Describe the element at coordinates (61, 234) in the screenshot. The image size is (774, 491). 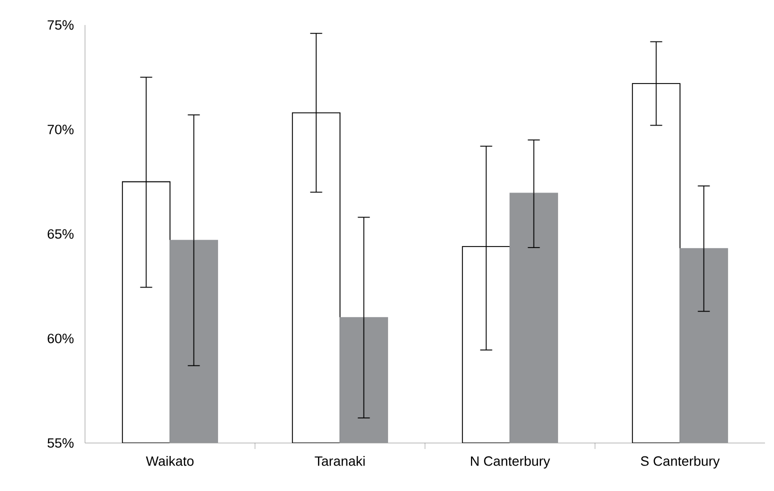
I see `y-tick-label: 65%` at that location.